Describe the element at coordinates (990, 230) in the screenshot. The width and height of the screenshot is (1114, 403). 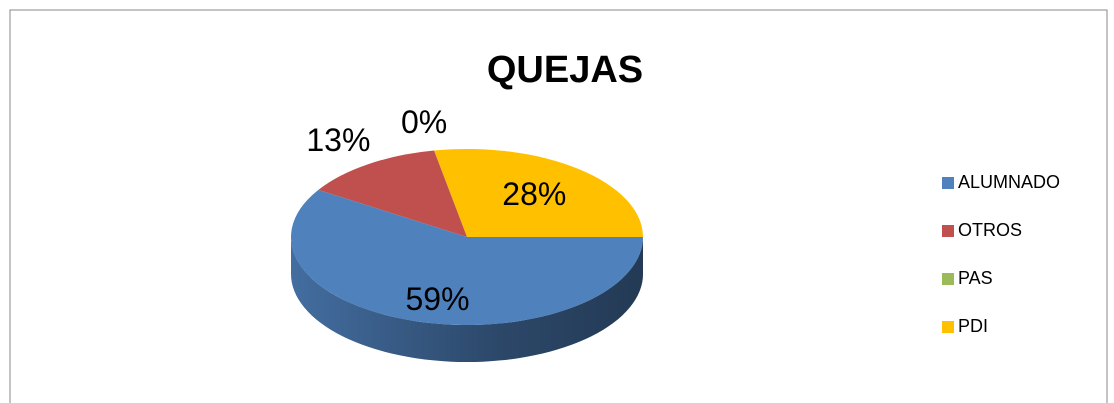
I see `legend-label: OTROS` at that location.